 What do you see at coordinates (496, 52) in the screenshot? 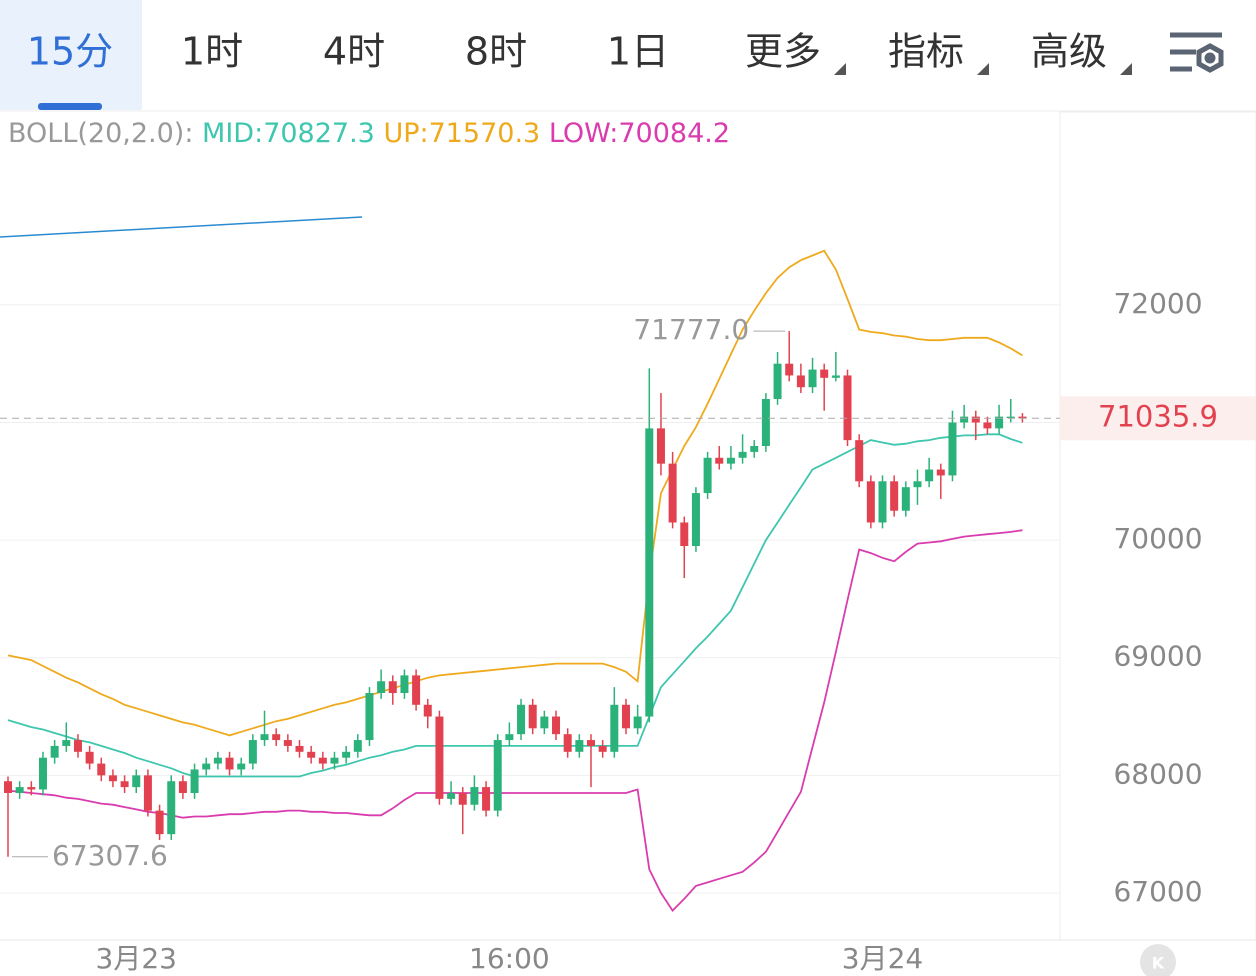
I see `tab: 8时` at bounding box center [496, 52].